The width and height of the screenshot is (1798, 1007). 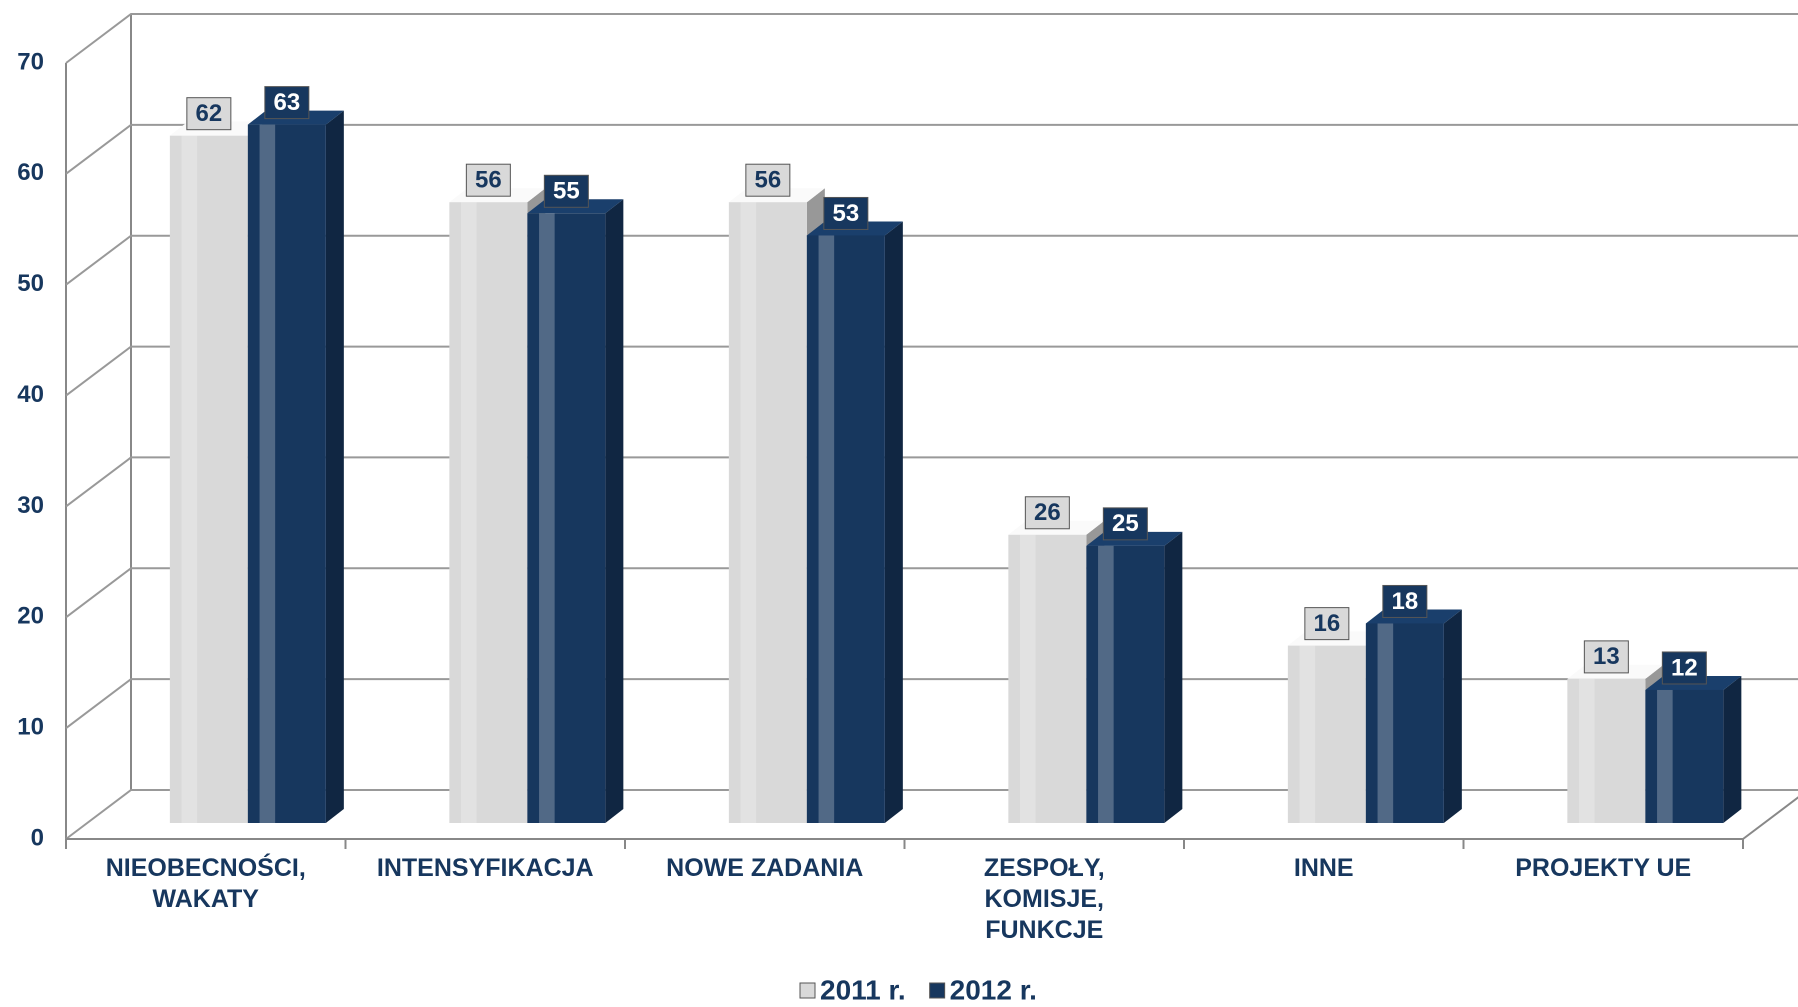 I want to click on y-tick-label: 10, so click(x=30, y=726).